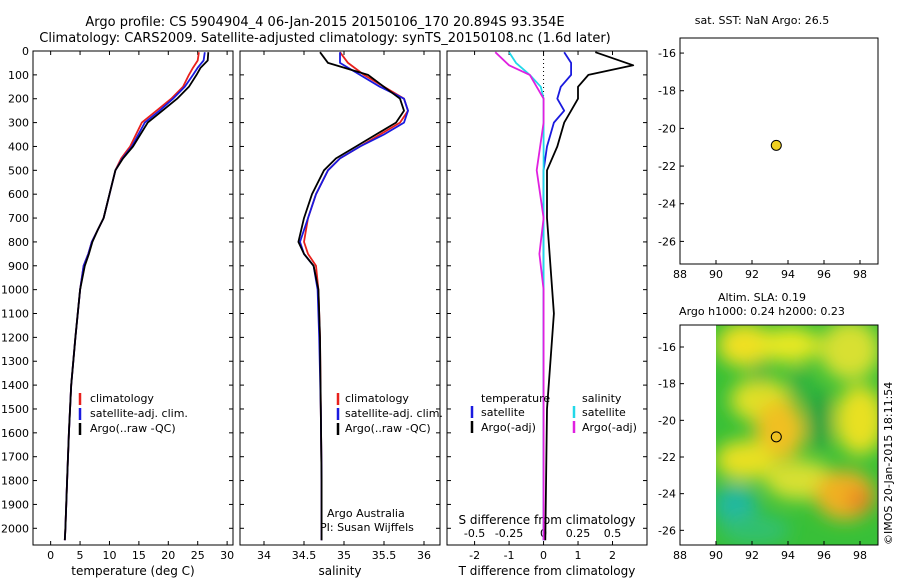 The image size is (900, 580). What do you see at coordinates (888, 463) in the screenshot?
I see `credit-label: ©IMOS 20-Jan-2015 18:11:54` at bounding box center [888, 463].